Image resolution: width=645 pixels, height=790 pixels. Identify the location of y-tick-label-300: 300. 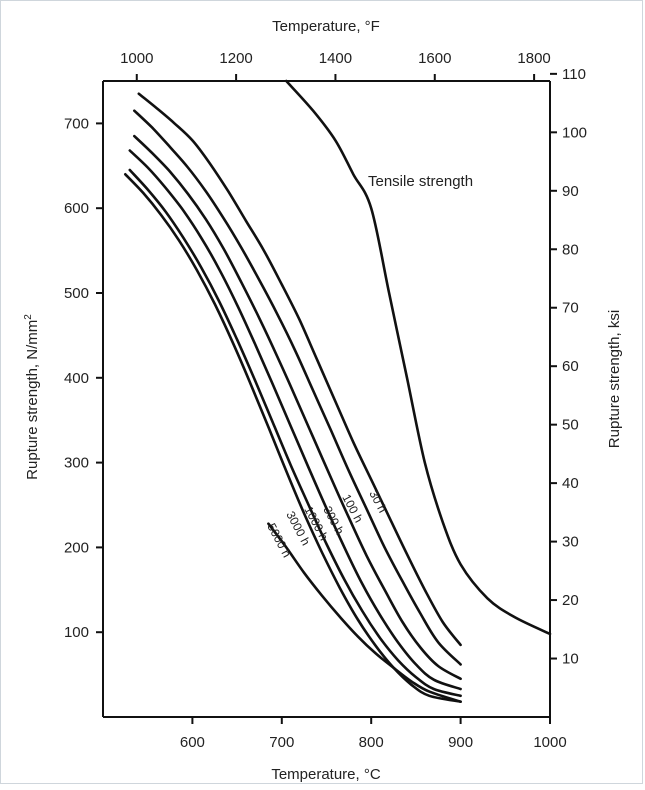
(76, 463).